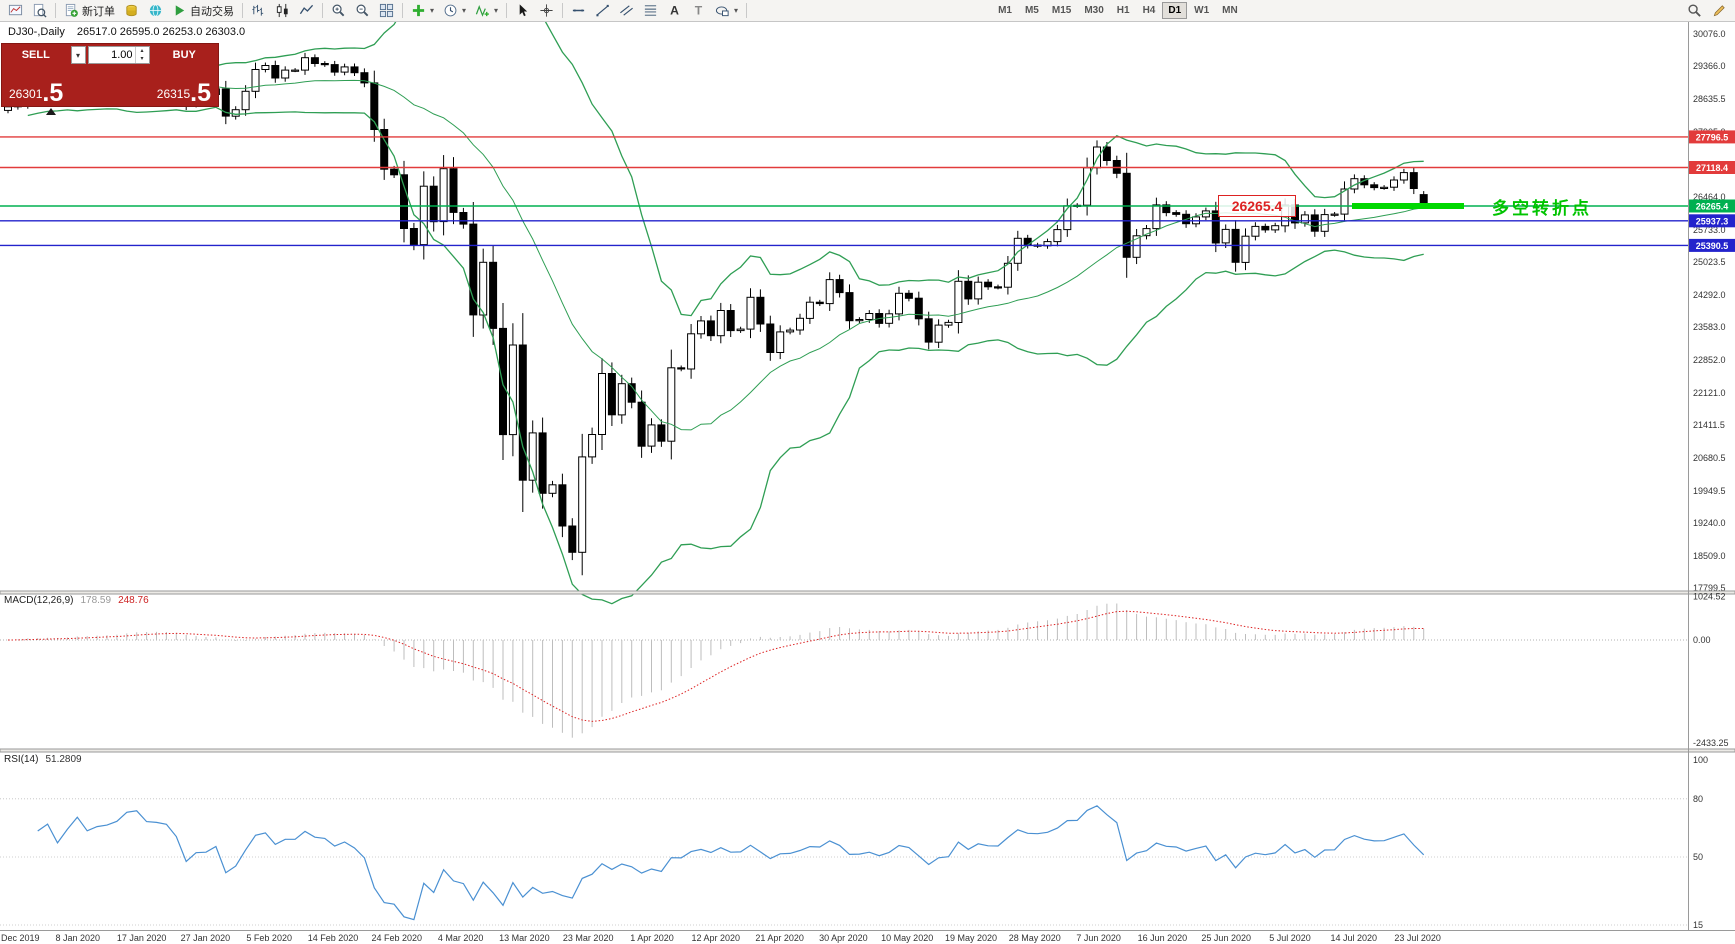  I want to click on horizontal-line-icon, so click(578, 10).